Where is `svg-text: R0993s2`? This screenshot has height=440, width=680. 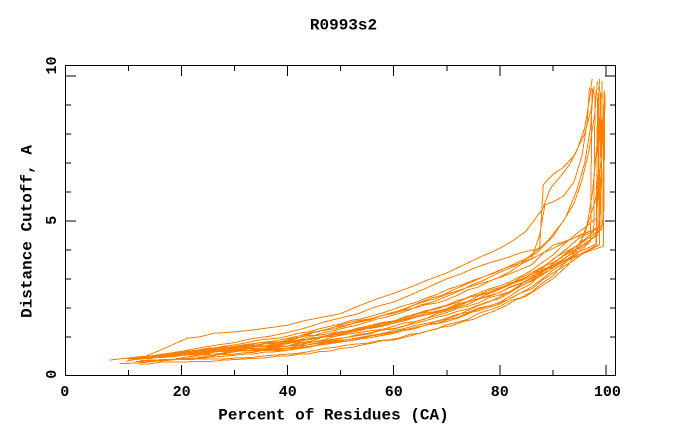
svg-text: R0993s2 is located at coordinates (343, 26).